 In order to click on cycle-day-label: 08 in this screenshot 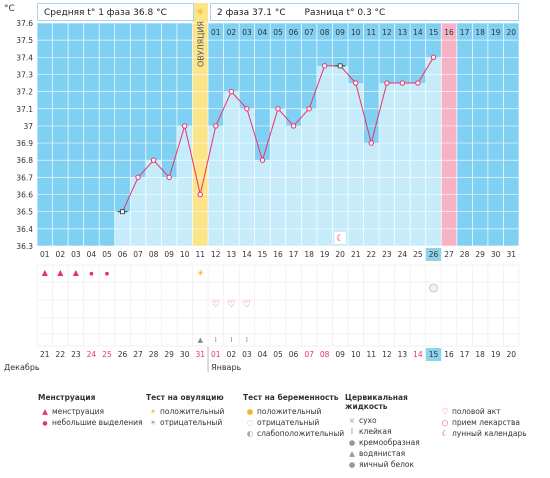, I will do `click(154, 254)`.